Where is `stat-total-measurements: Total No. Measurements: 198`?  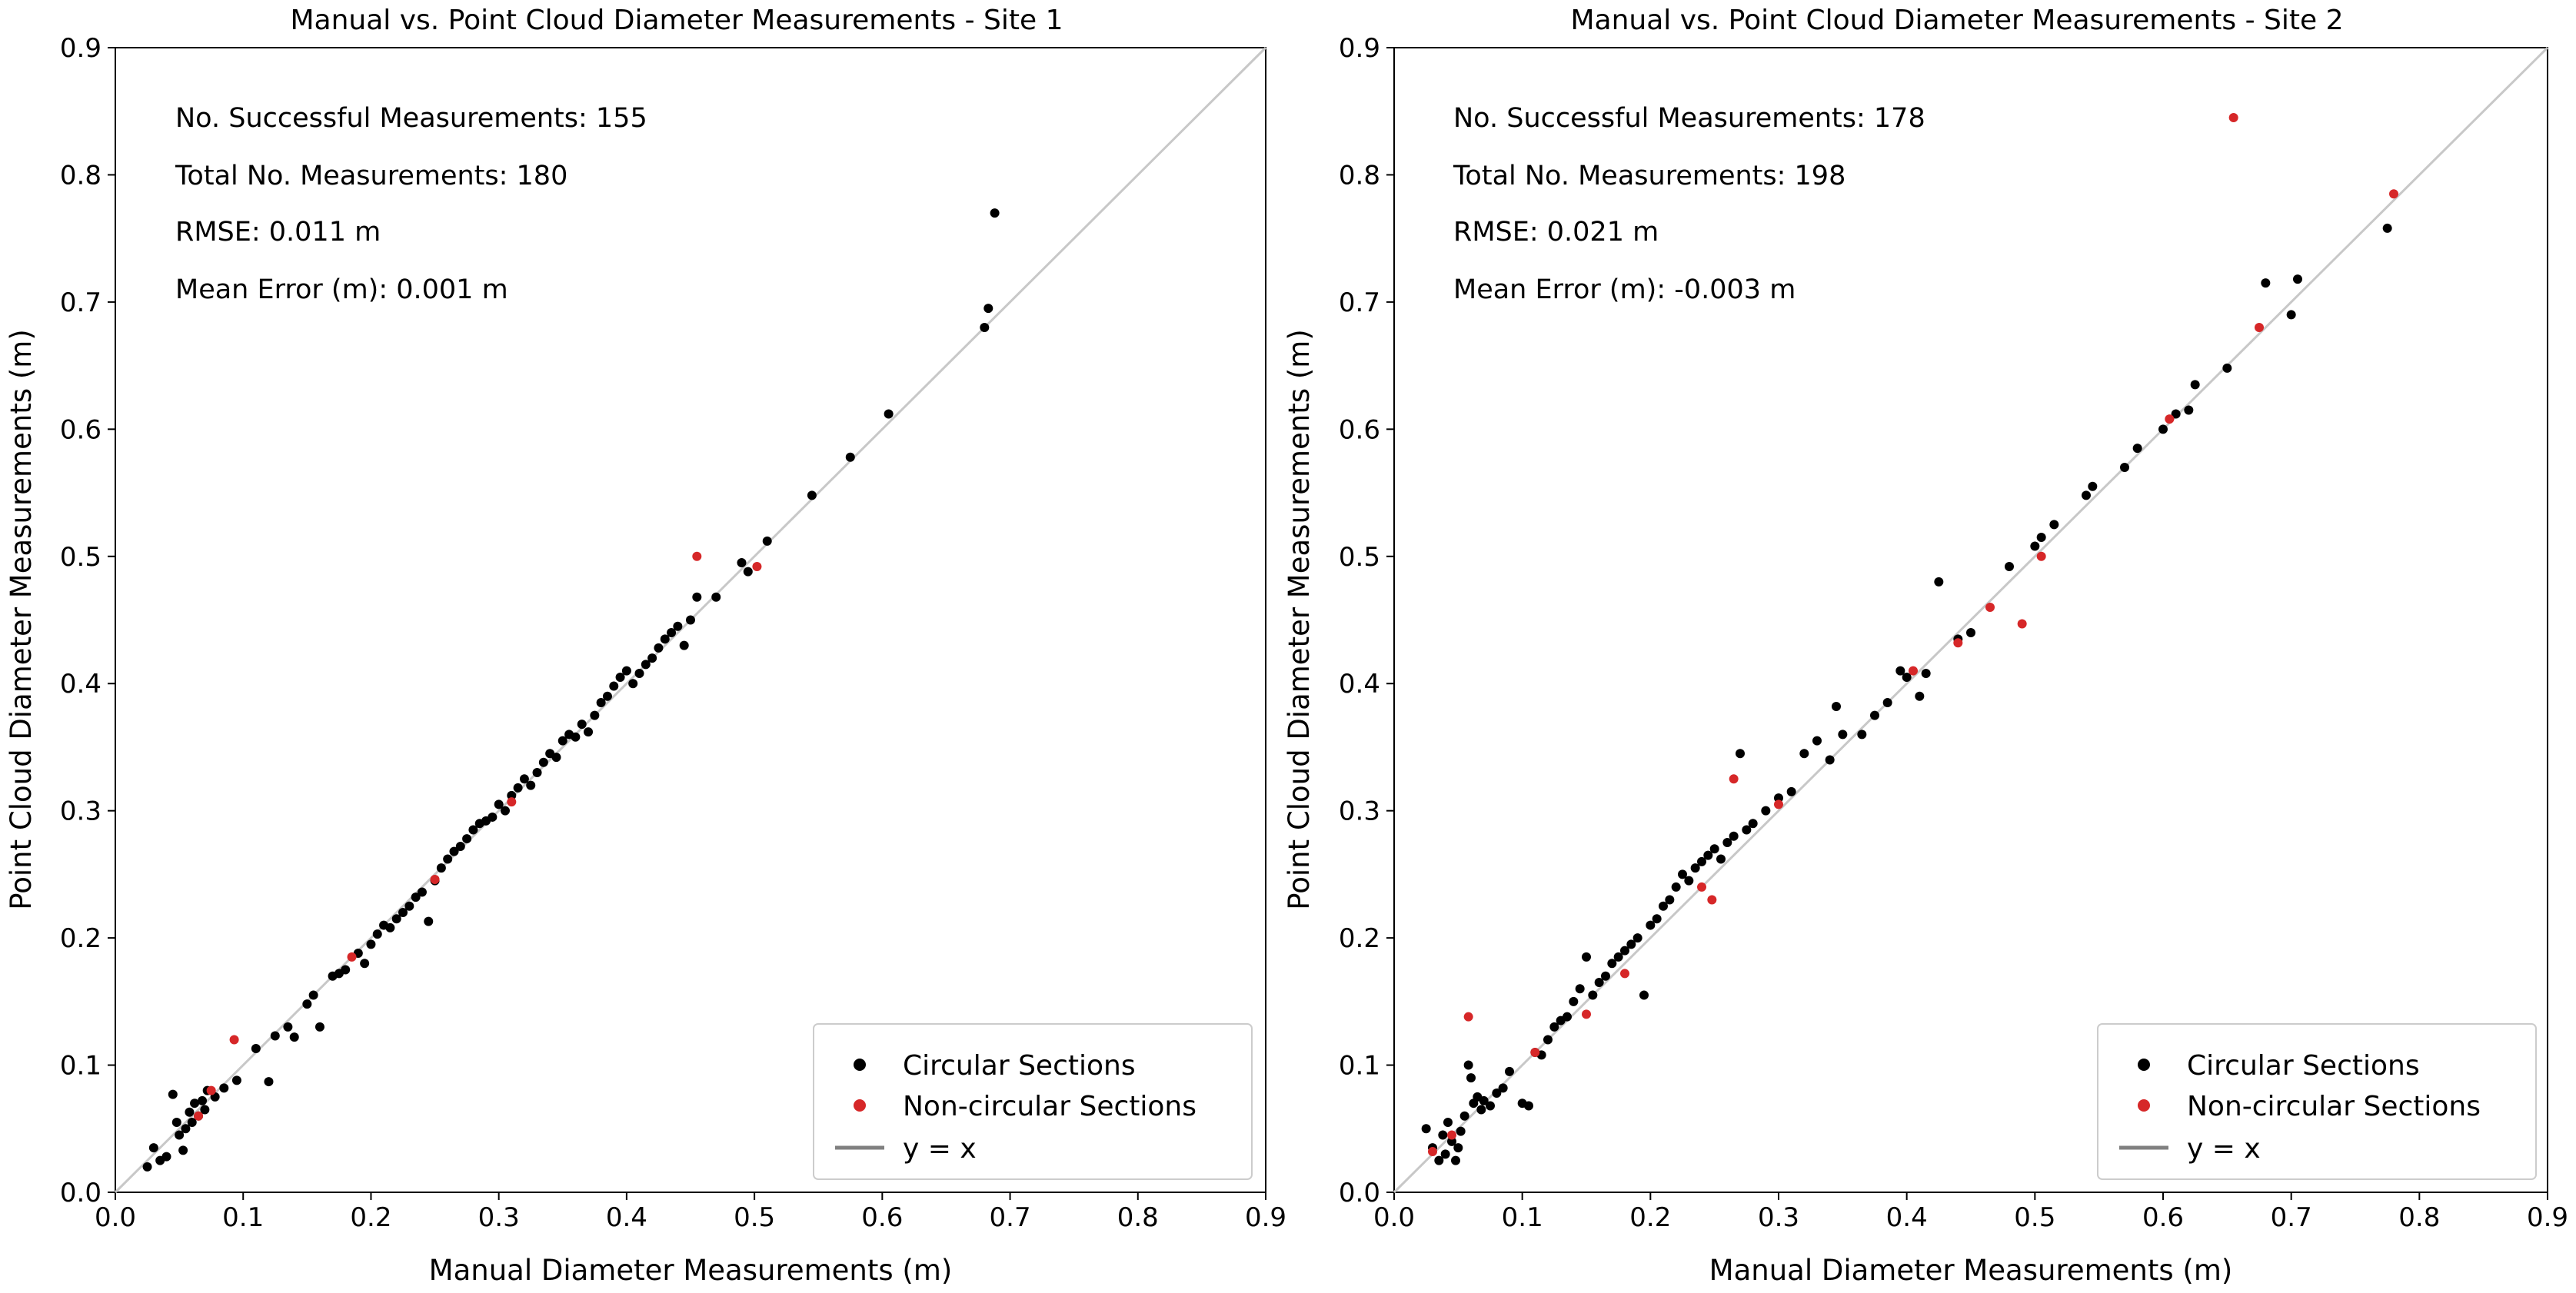
stat-total-measurements: Total No. Measurements: 198 is located at coordinates (1649, 176).